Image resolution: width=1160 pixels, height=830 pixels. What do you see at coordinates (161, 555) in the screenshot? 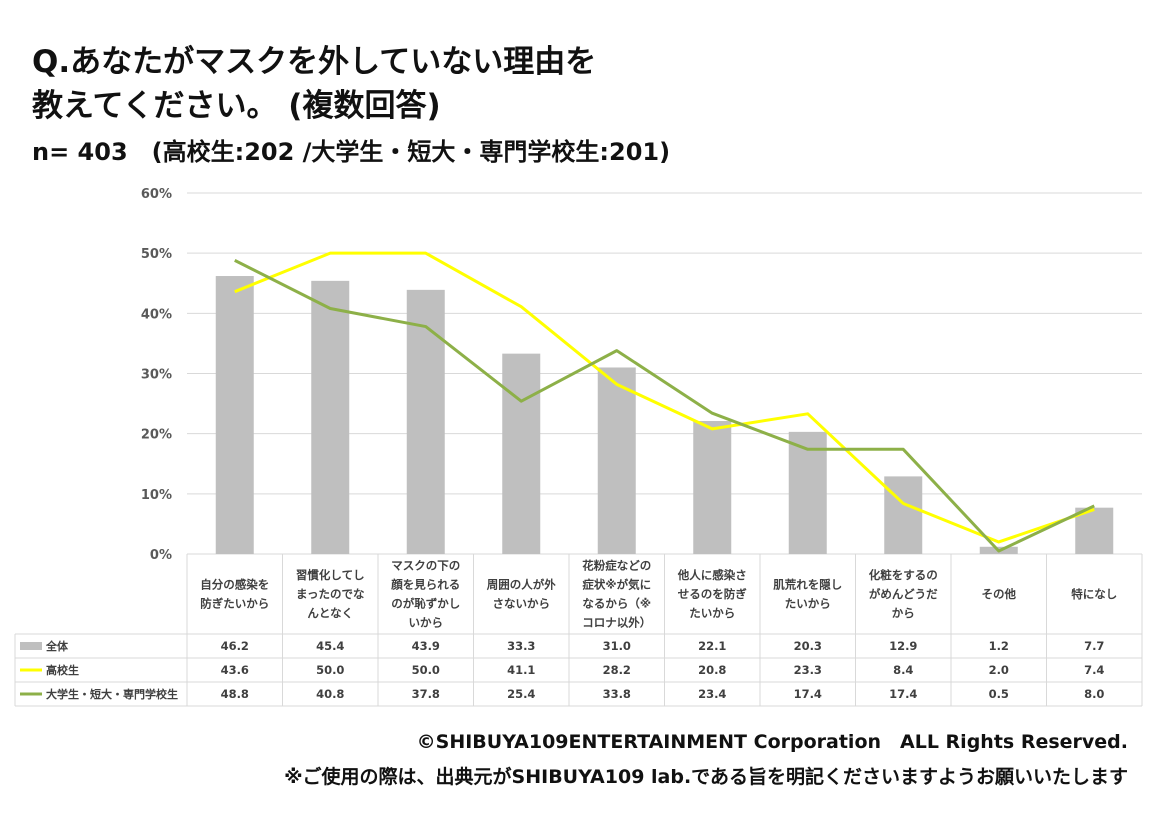
I see `y-tick-label: 0%` at bounding box center [161, 555].